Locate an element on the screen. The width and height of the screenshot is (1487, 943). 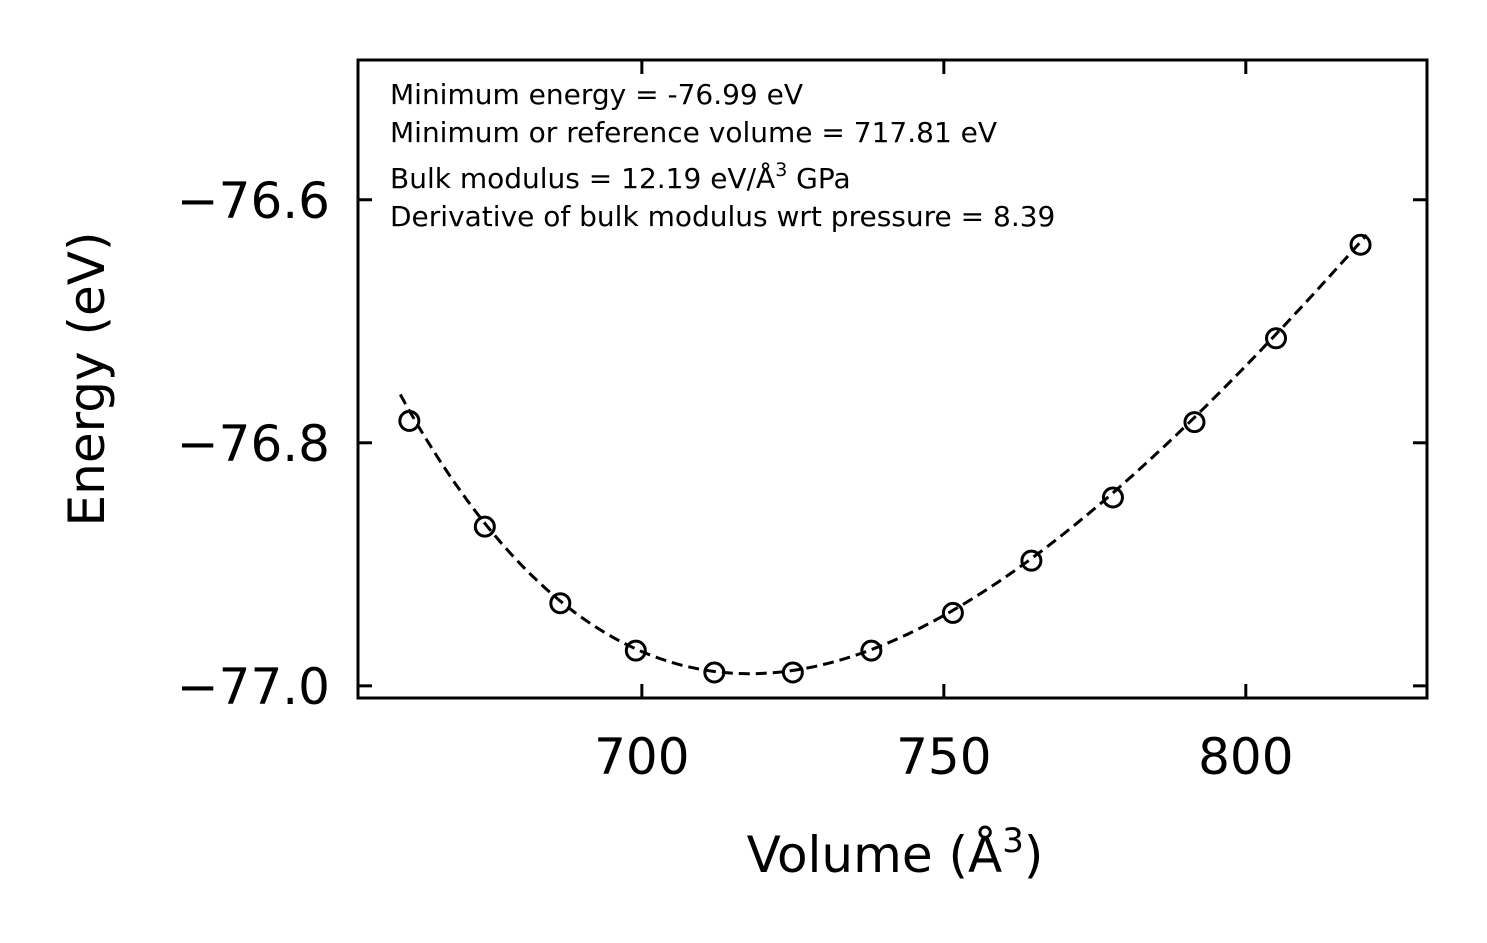
x-axis-title: Volume (Å3) is located at coordinates (895, 852).